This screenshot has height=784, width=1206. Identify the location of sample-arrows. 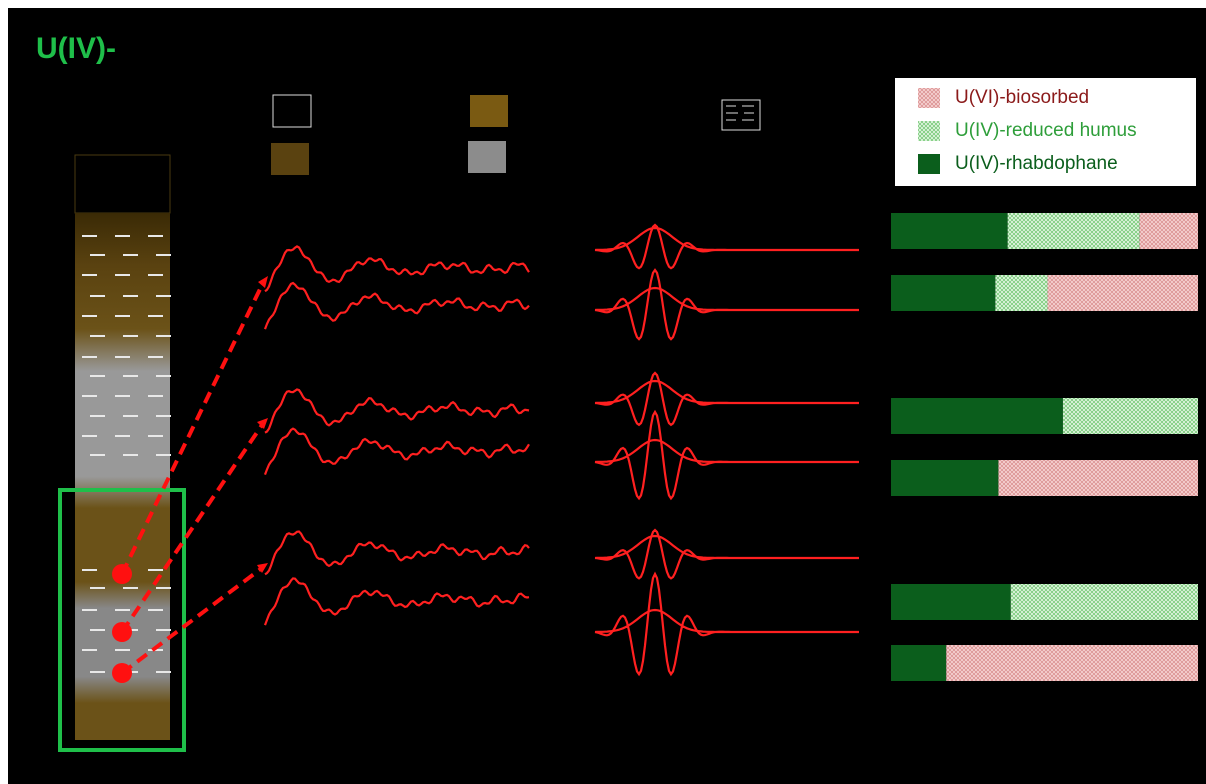
(190, 479).